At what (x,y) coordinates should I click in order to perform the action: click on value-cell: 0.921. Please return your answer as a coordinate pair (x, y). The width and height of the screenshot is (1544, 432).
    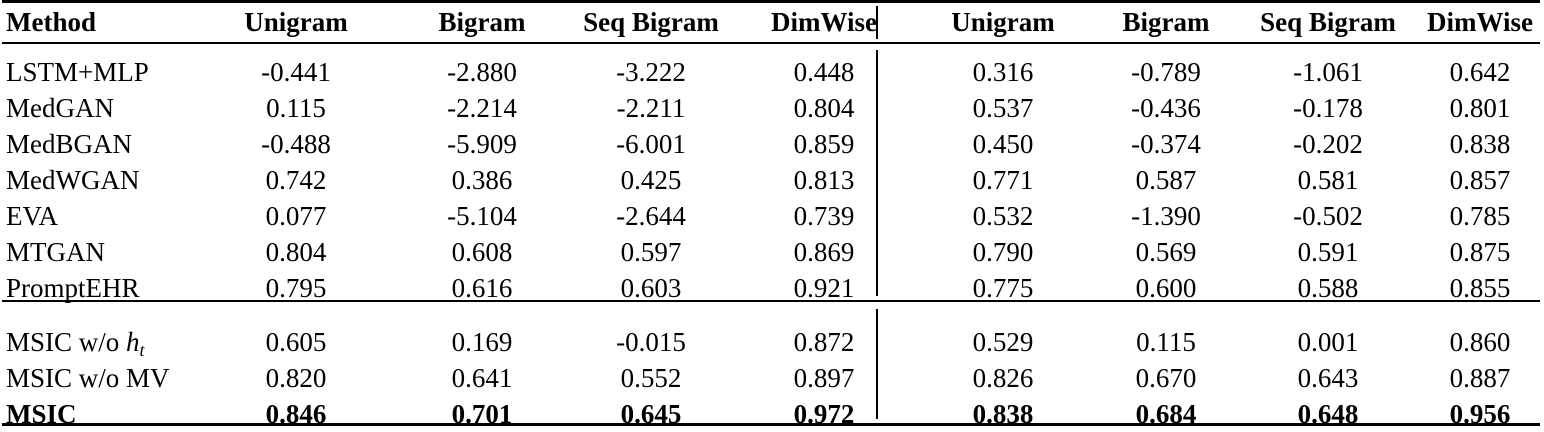
    Looking at the image, I should click on (824, 288).